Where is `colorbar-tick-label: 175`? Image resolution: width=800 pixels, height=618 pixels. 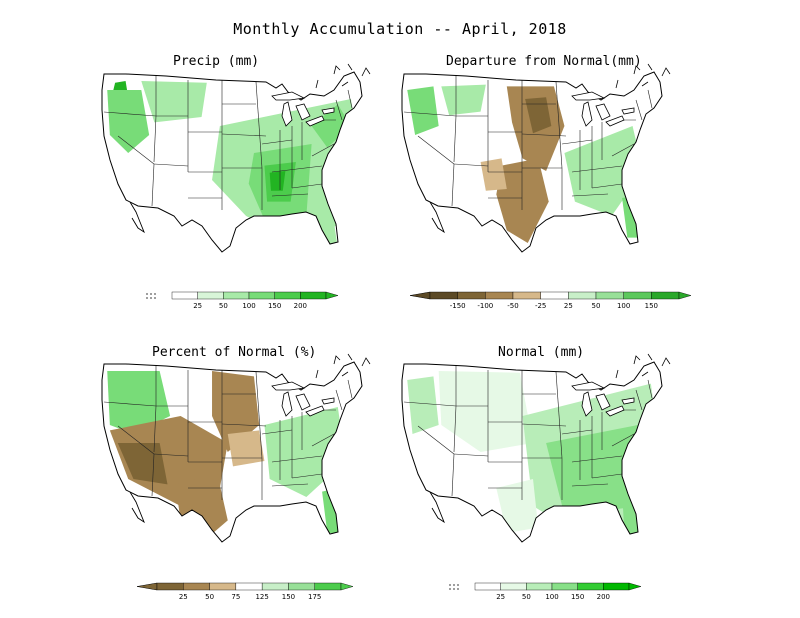
colorbar-tick-label: 175 is located at coordinates (314, 597).